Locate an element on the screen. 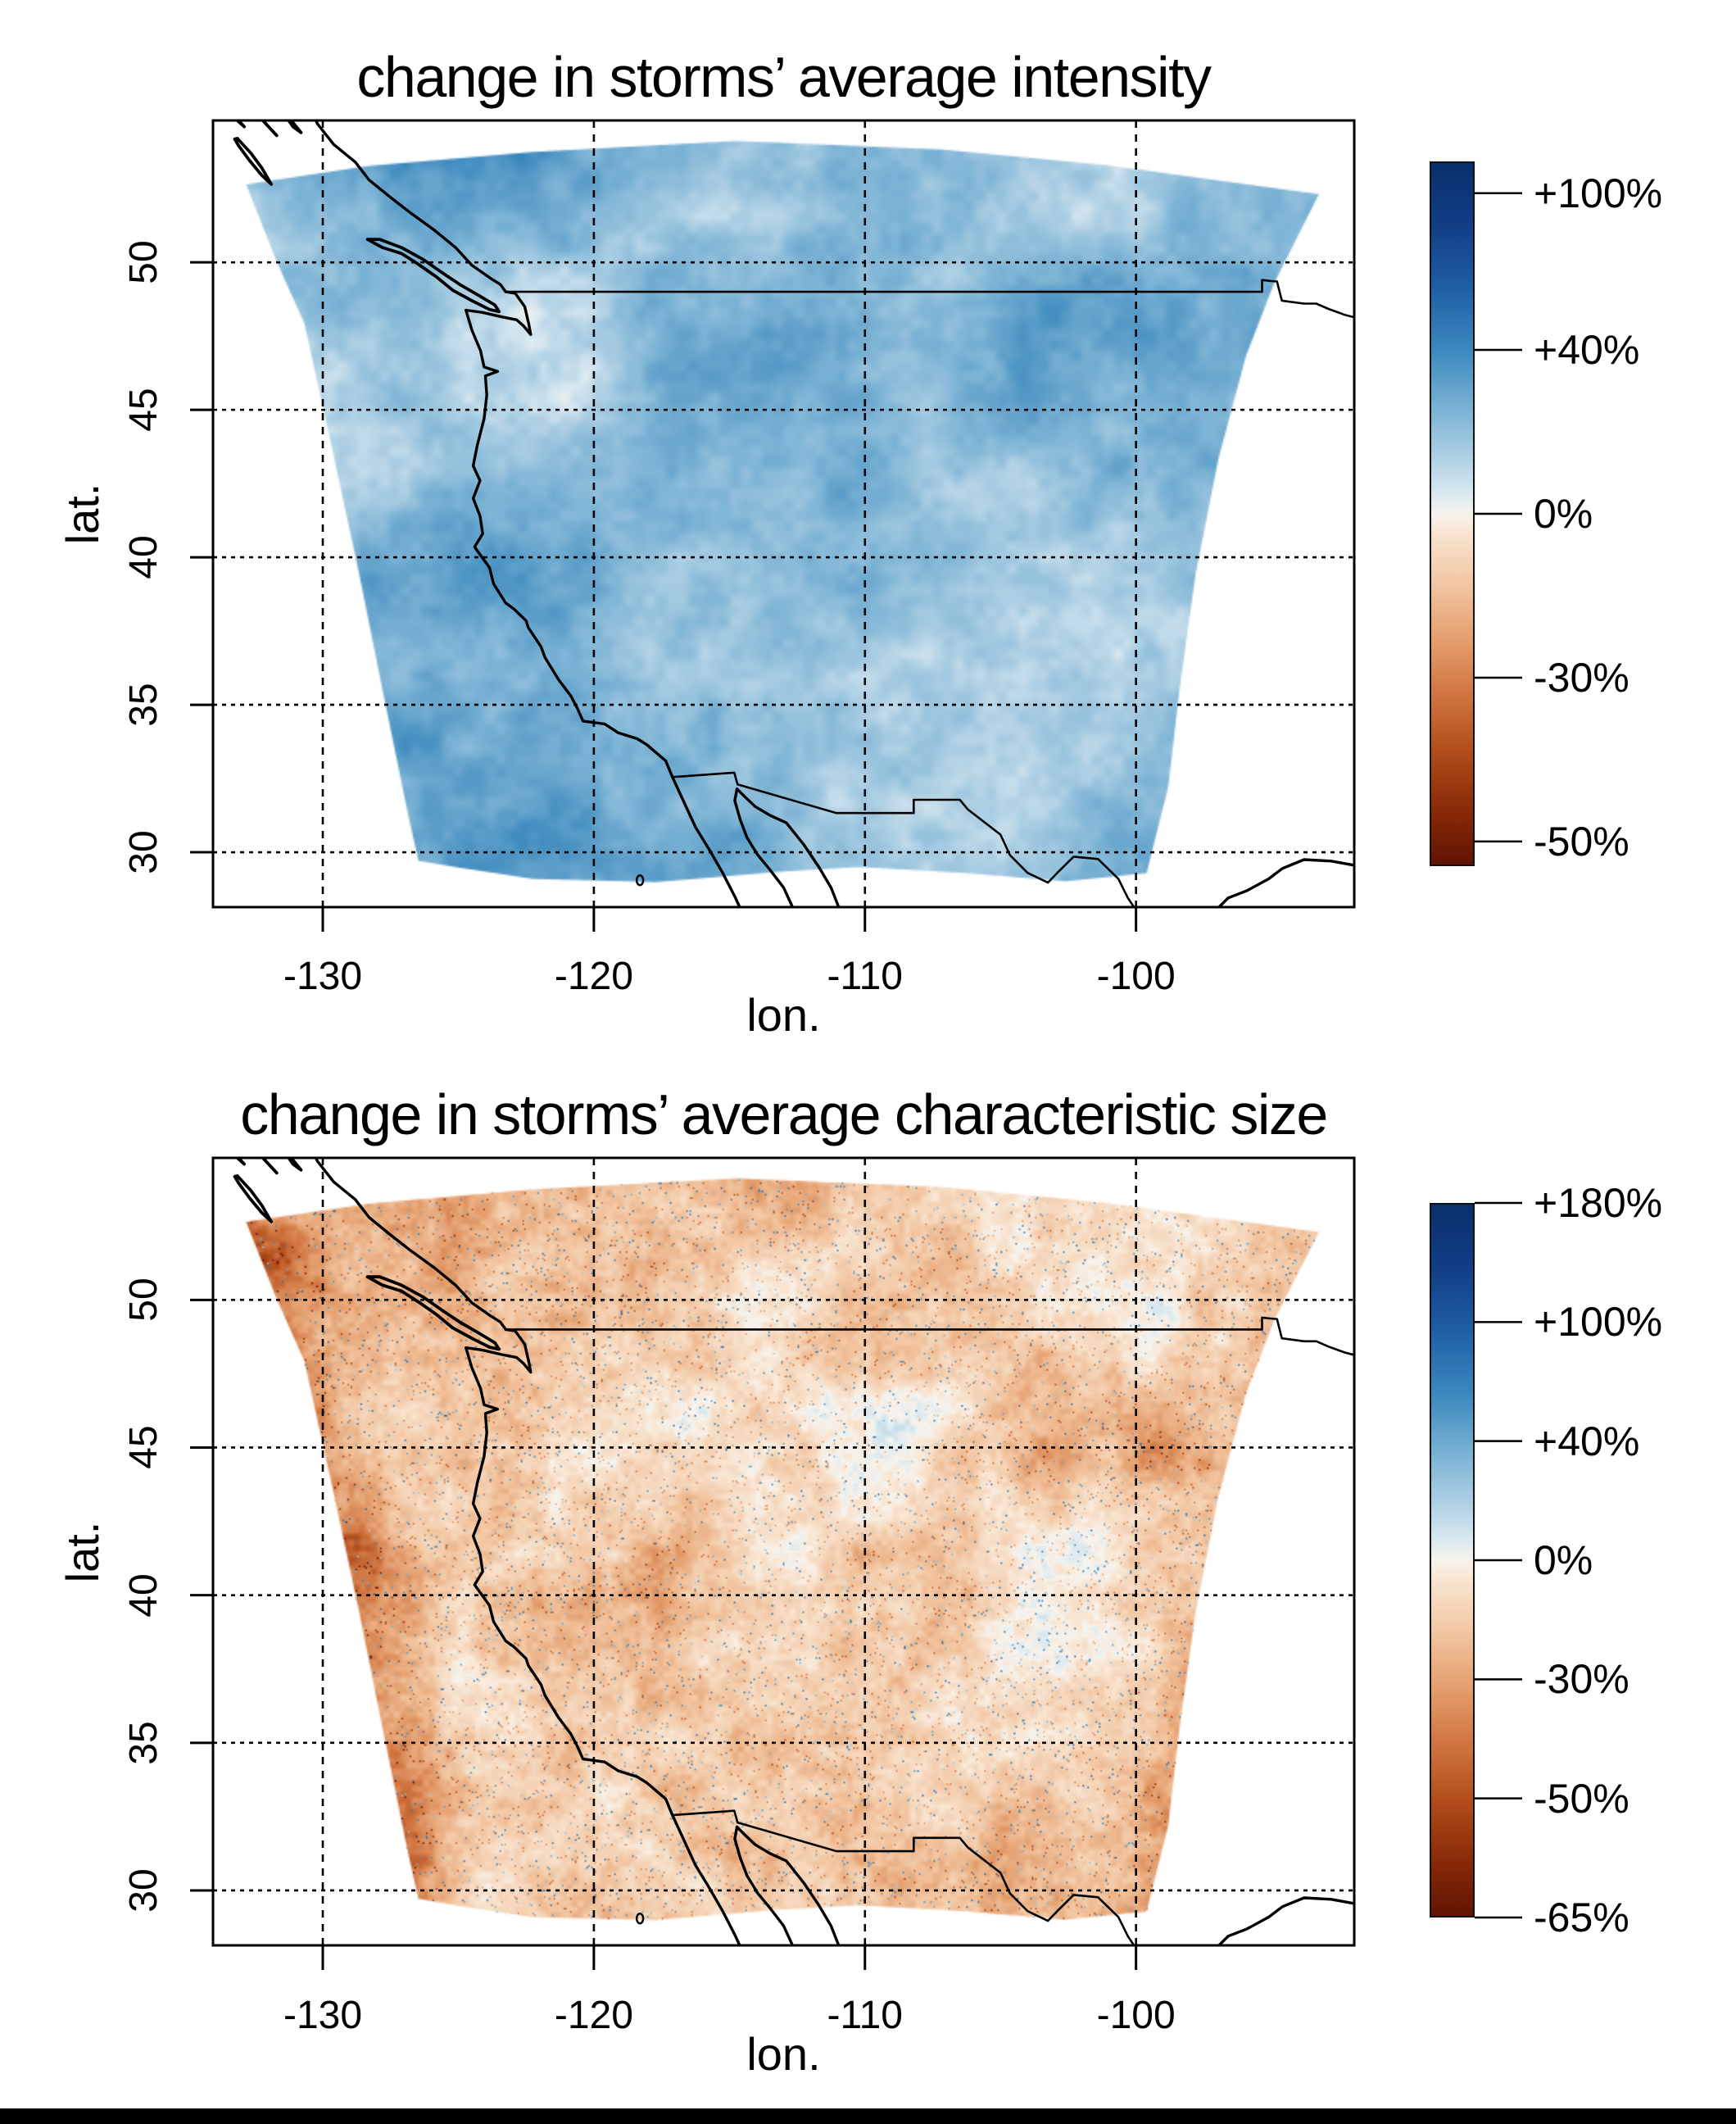  colorbar-tick-label: -65% is located at coordinates (1581, 1917).